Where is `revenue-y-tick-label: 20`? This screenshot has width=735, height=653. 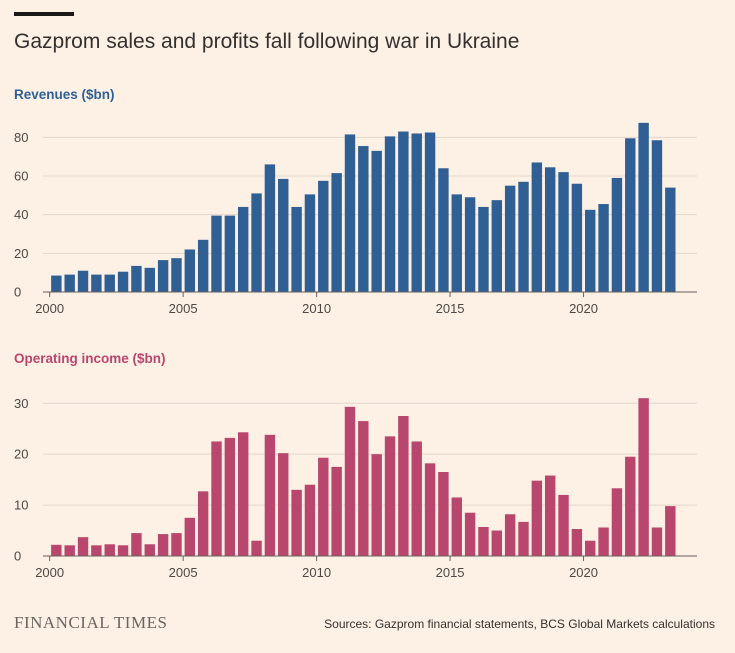
revenue-y-tick-label: 20 is located at coordinates (21, 253).